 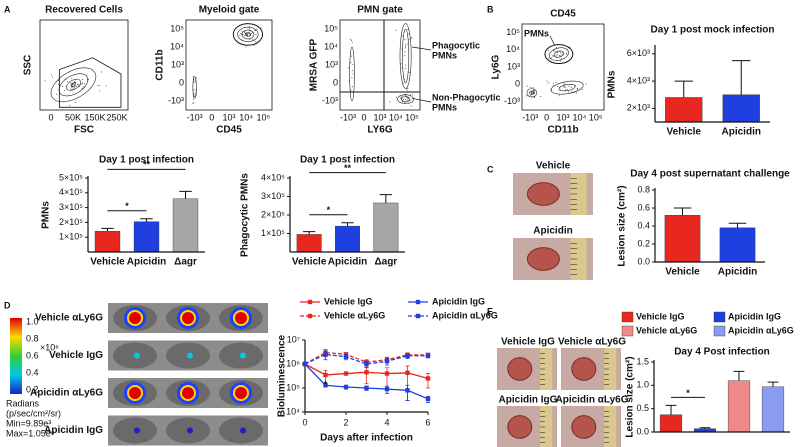 I want to click on colorbar-note: Max=1.05e⁶, so click(x=30, y=433).